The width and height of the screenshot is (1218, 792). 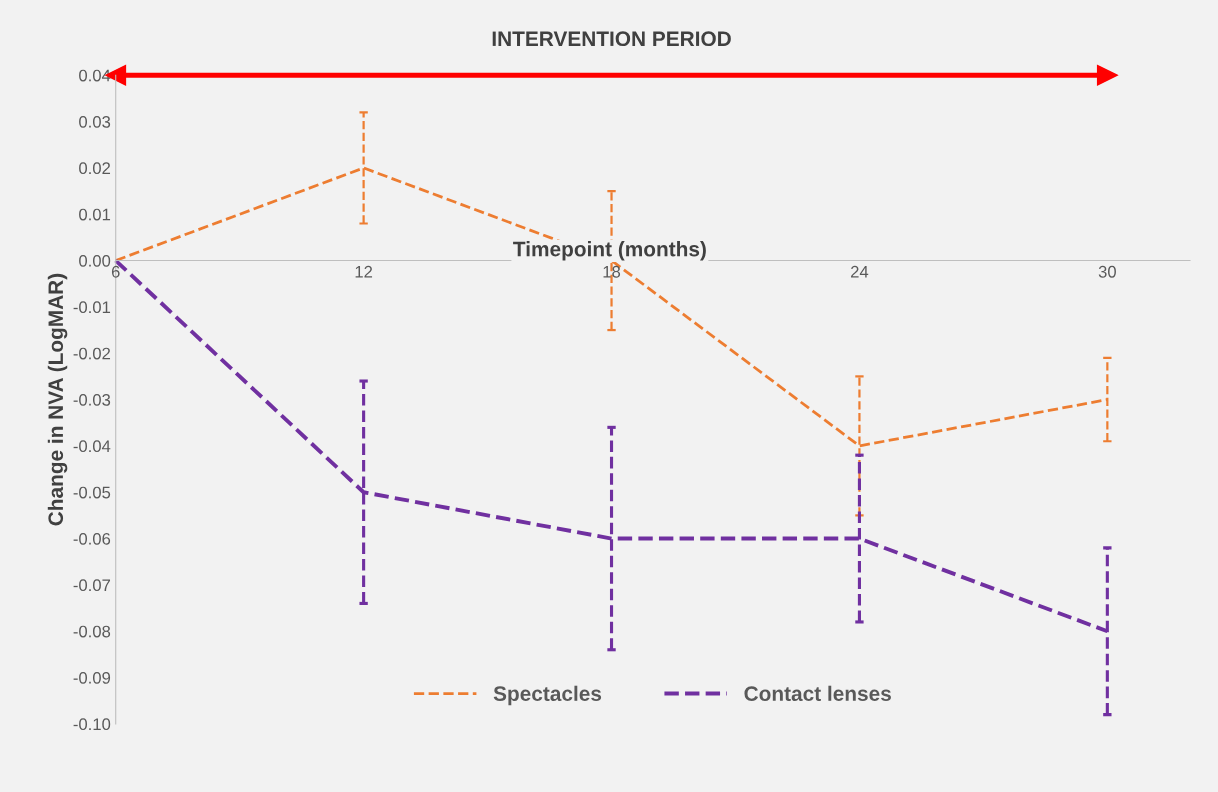 I want to click on x-tick-label: 12, so click(x=364, y=271).